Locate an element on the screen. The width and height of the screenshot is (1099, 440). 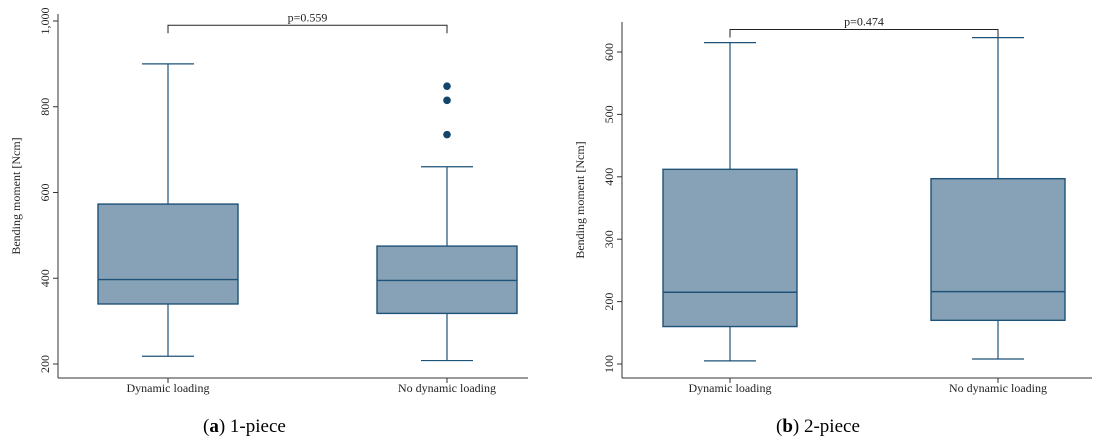
panel-caption: (a) 1-piece is located at coordinates (244, 426).